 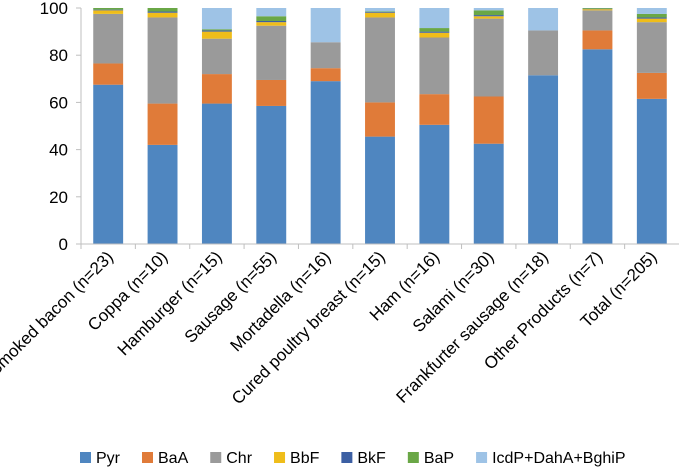 What do you see at coordinates (305, 458) in the screenshot?
I see `legend-label: BbF` at bounding box center [305, 458].